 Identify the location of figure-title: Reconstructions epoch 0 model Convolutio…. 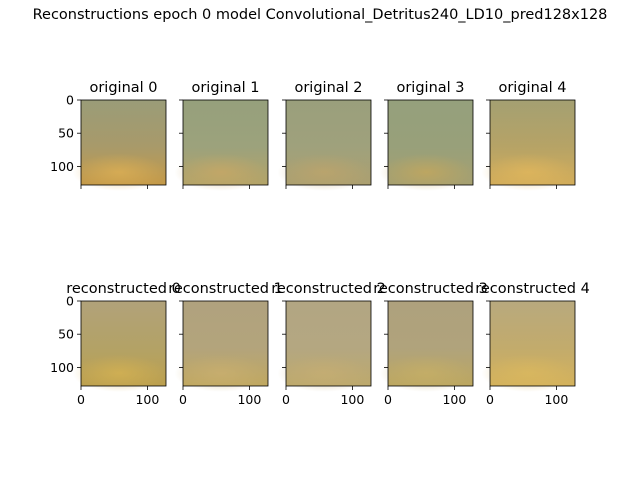
(320, 15).